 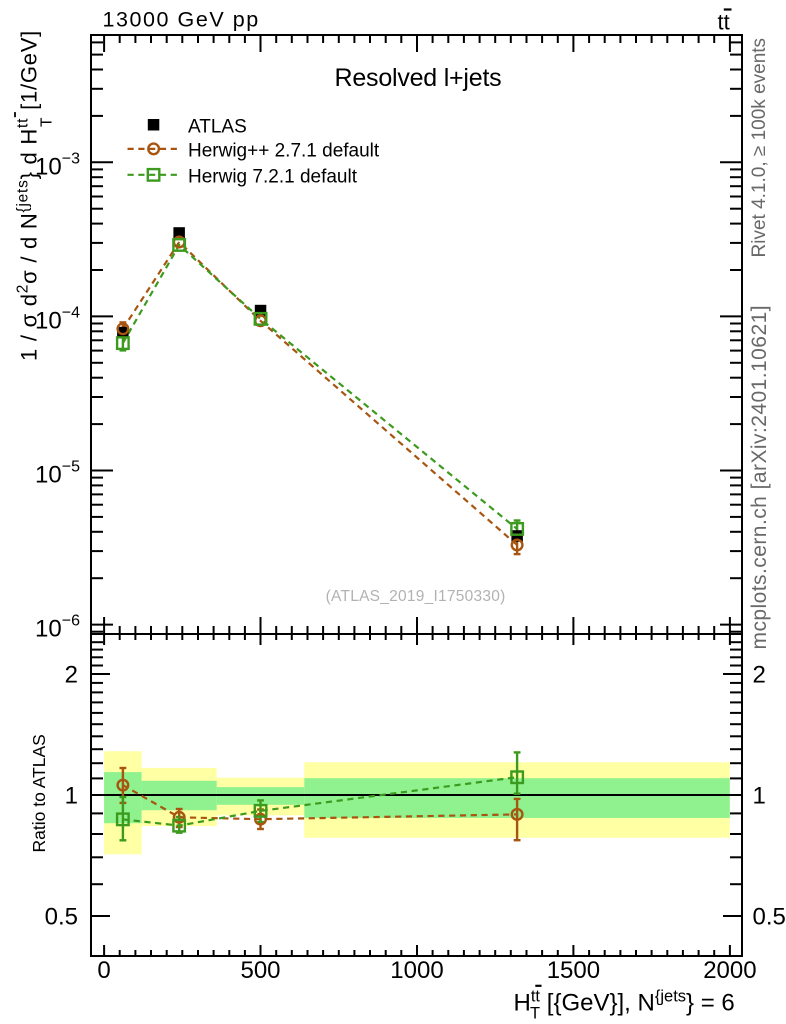 I want to click on svg-text: 500, so click(x=260, y=970).